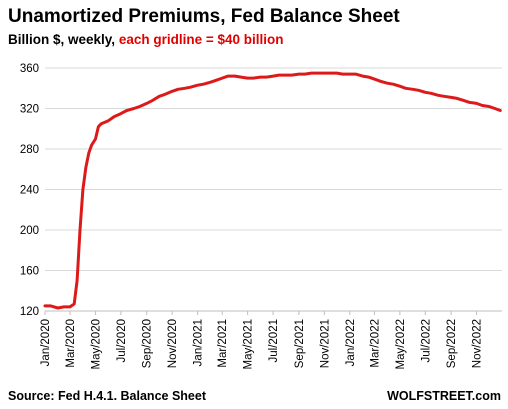 This screenshot has width=508, height=409. Describe the element at coordinates (29, 312) in the screenshot. I see `y-tick-label: 120` at that location.